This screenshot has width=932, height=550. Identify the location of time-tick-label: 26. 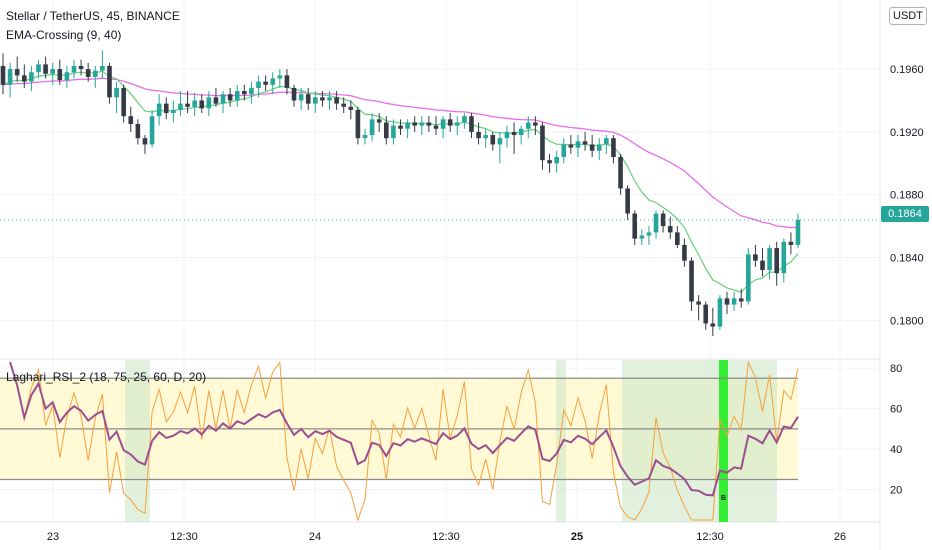
(840, 537).